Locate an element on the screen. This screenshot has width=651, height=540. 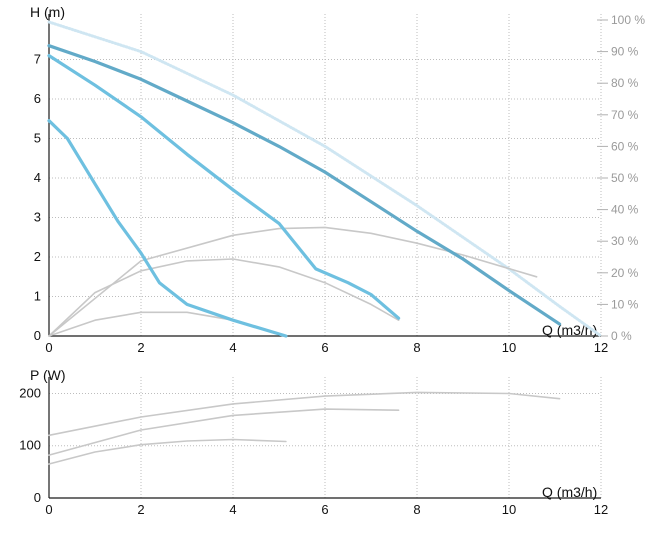
y-tick-label: 5 is located at coordinates (37, 138).